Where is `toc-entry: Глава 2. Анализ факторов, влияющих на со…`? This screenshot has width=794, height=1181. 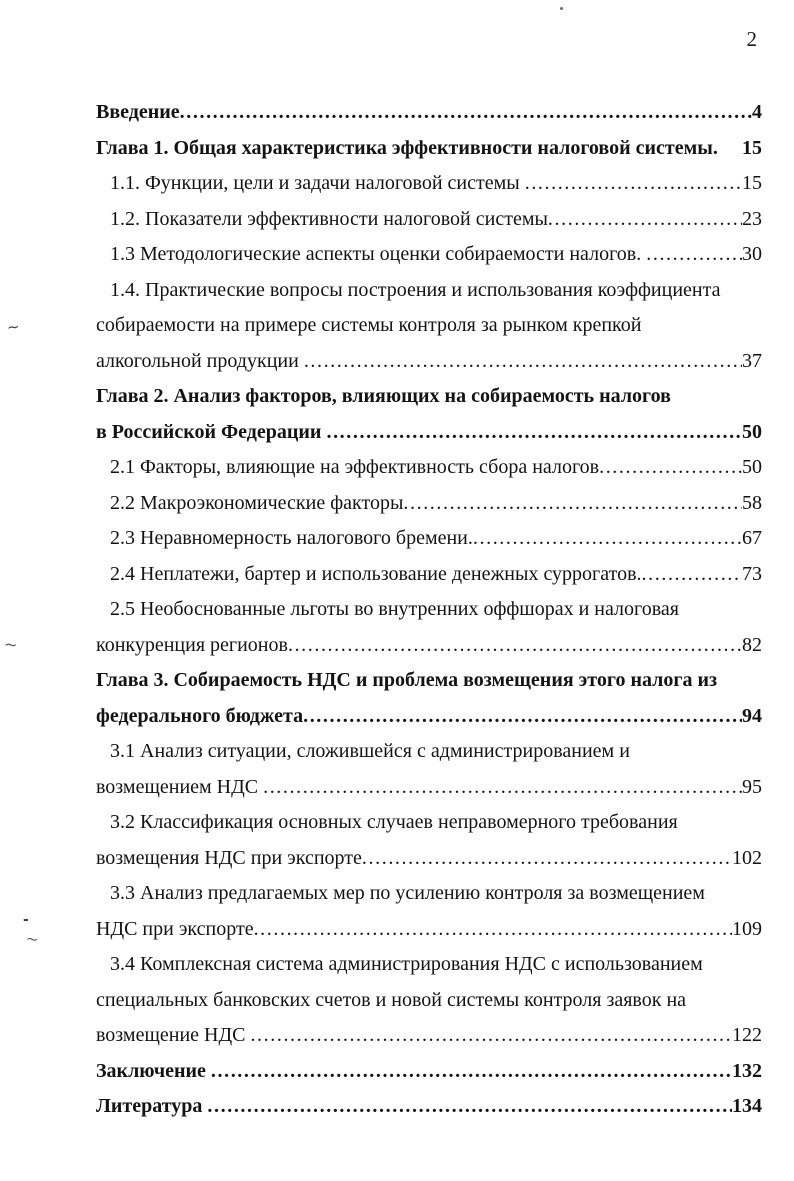
toc-entry: Глава 2. Анализ факторов, влияющих на со… is located at coordinates (429, 414).